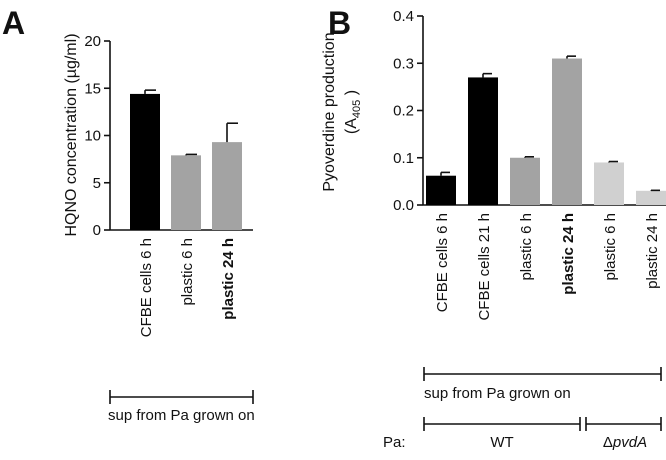 The height and width of the screenshot is (460, 666). What do you see at coordinates (187, 272) in the screenshot?
I see `a-category-label: plastic 6 h` at bounding box center [187, 272].